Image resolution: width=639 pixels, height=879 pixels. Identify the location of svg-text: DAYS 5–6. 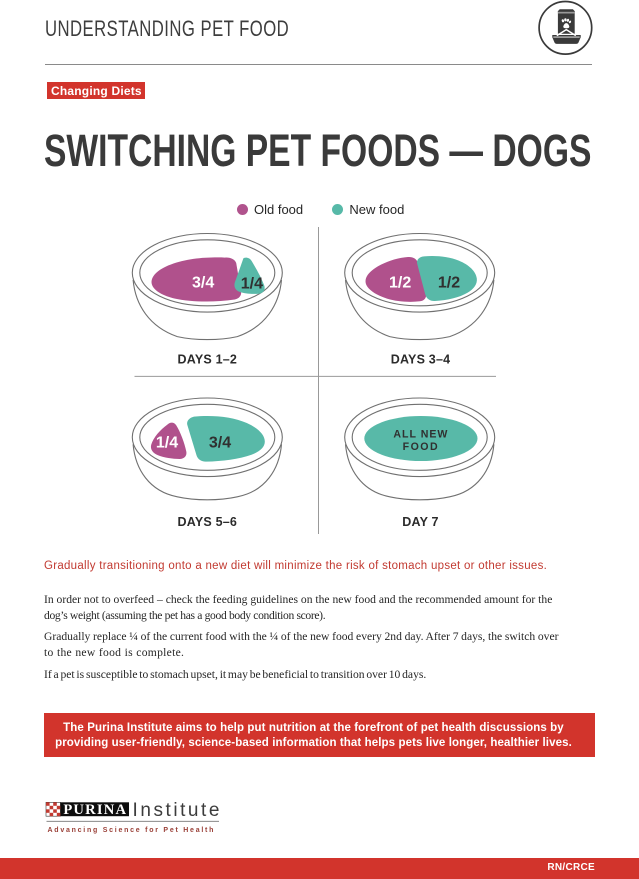
(208, 522).